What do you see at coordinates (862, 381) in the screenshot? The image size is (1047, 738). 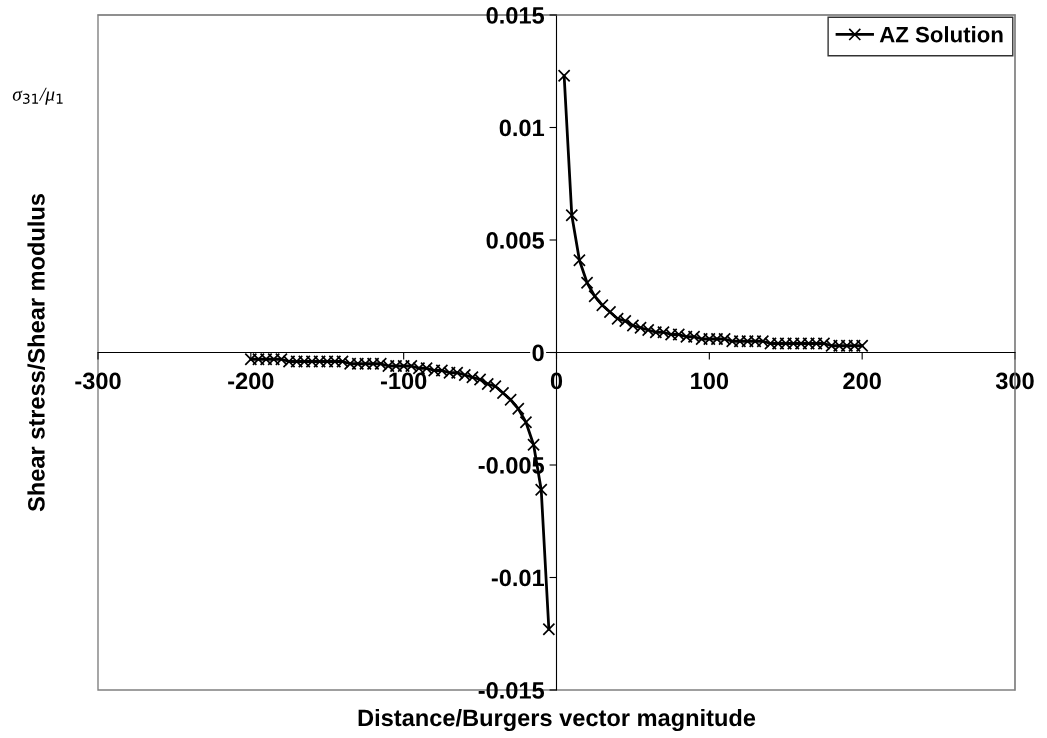 I see `x-tick-label: 200` at bounding box center [862, 381].